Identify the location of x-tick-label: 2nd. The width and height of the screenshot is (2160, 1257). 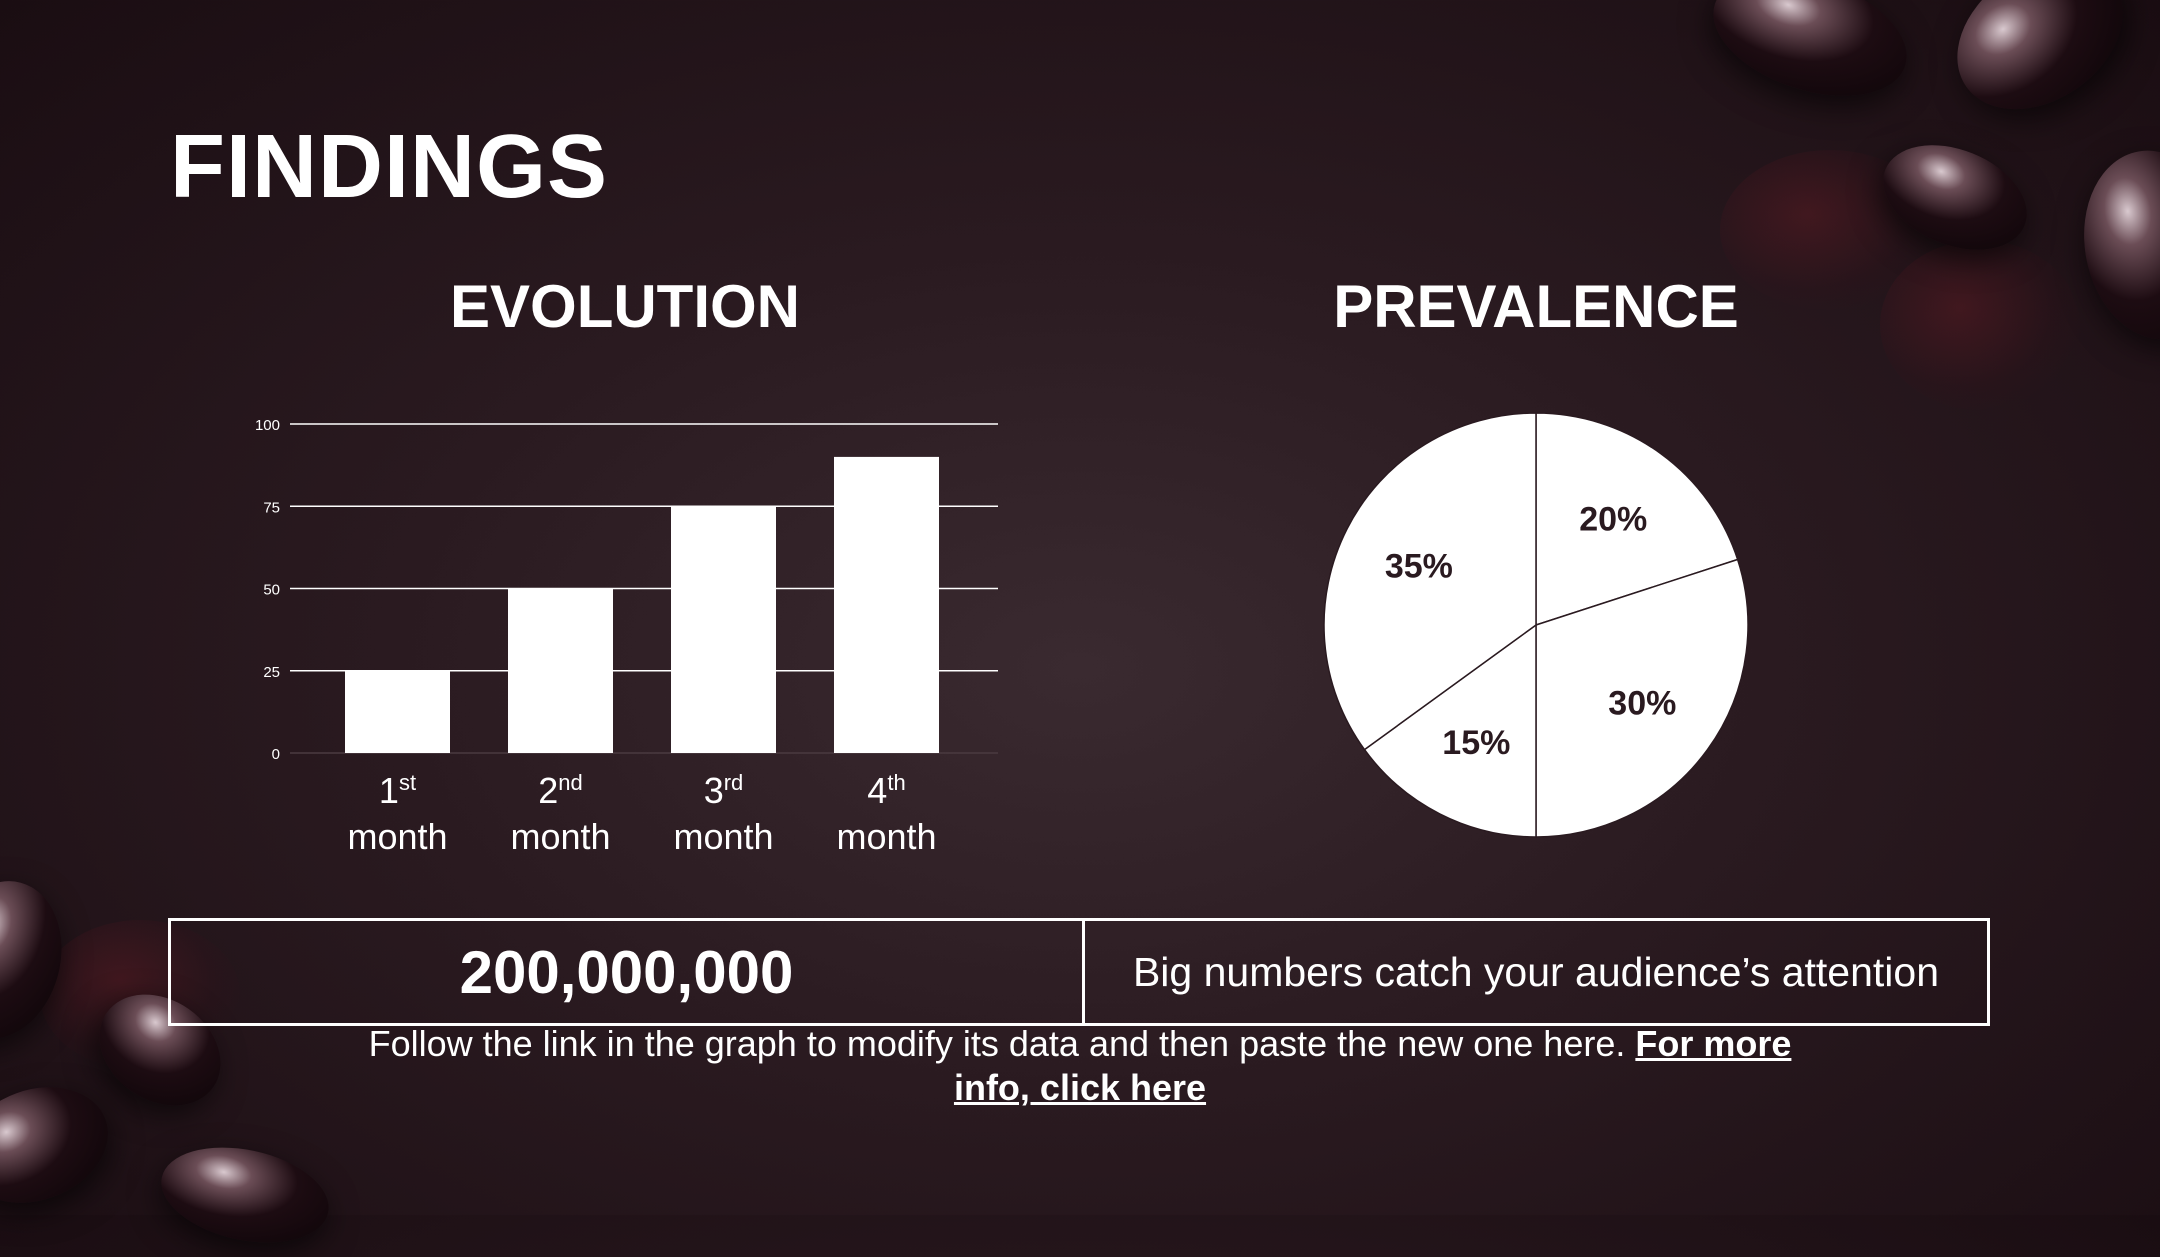
(560, 790).